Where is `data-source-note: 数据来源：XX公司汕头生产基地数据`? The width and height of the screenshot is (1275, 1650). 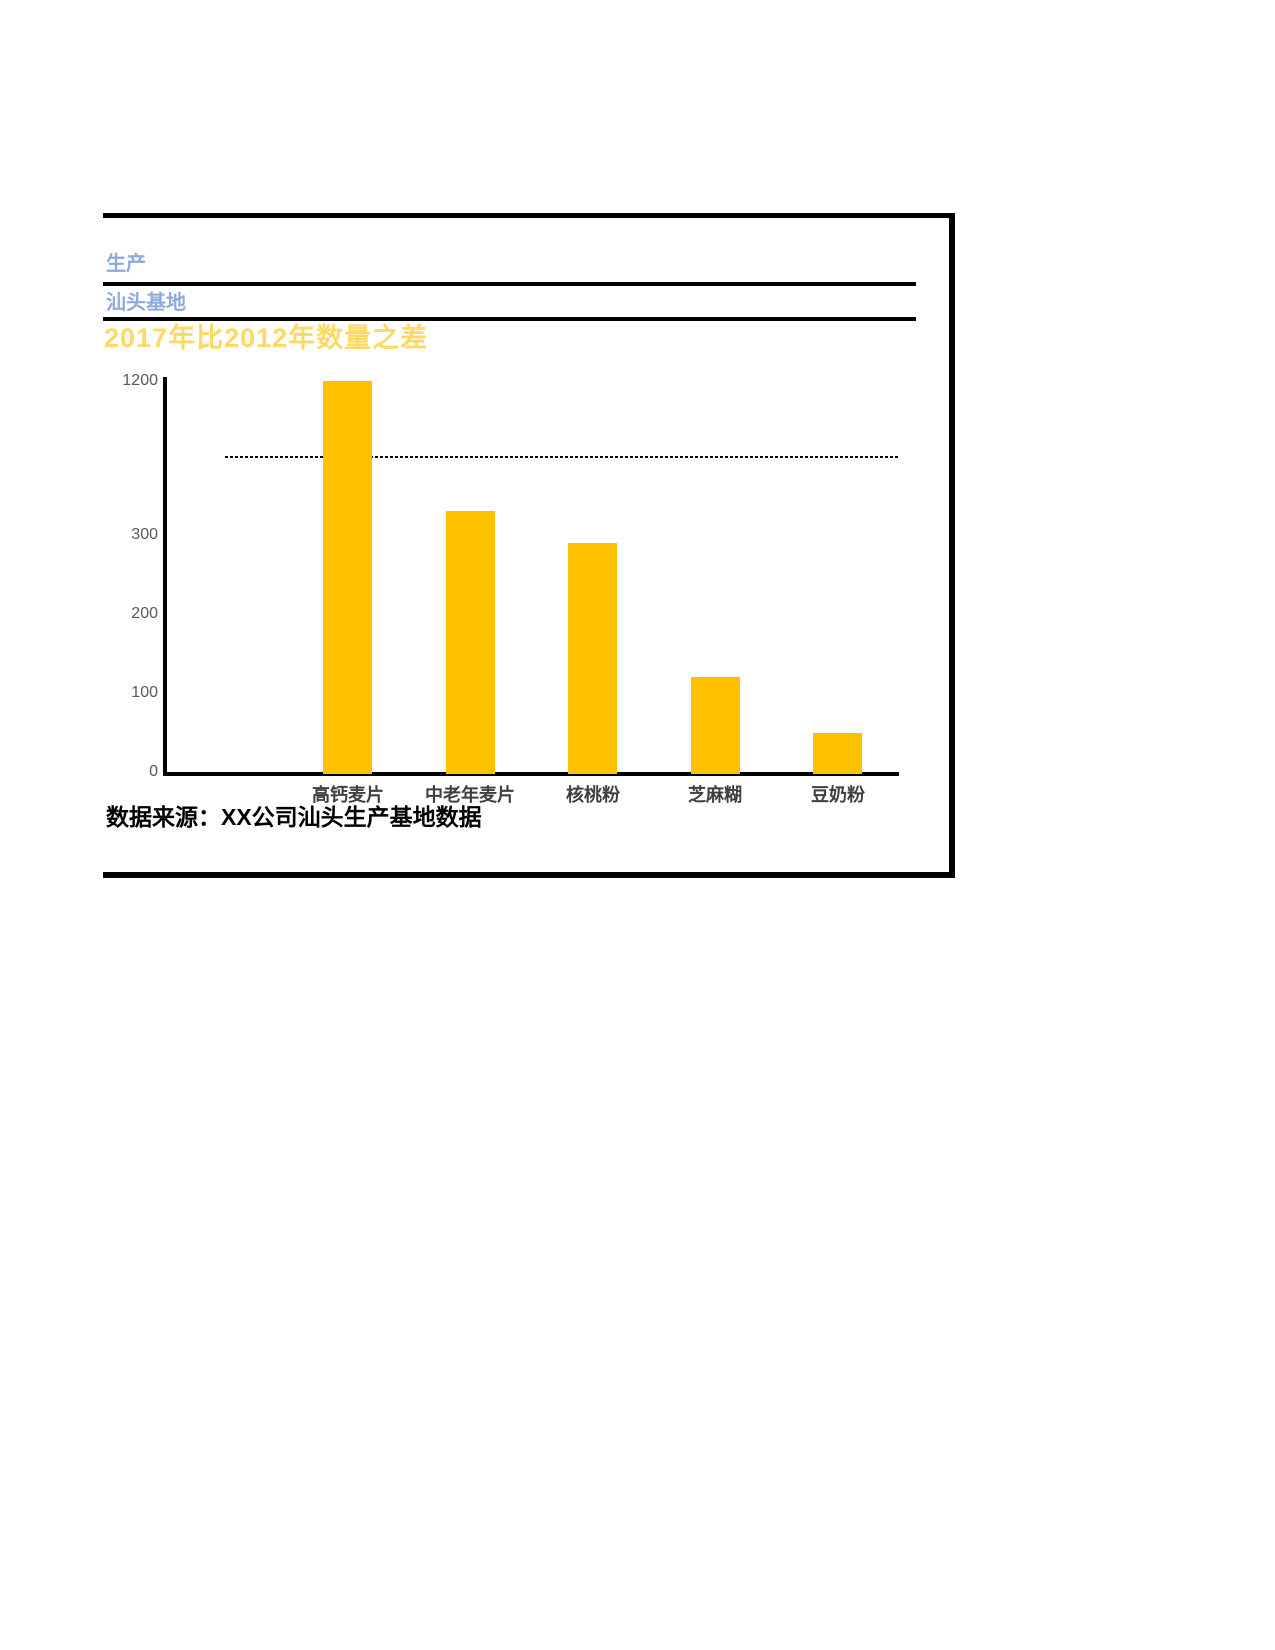
data-source-note: 数据来源：XX公司汕头生产基地数据 is located at coordinates (294, 817).